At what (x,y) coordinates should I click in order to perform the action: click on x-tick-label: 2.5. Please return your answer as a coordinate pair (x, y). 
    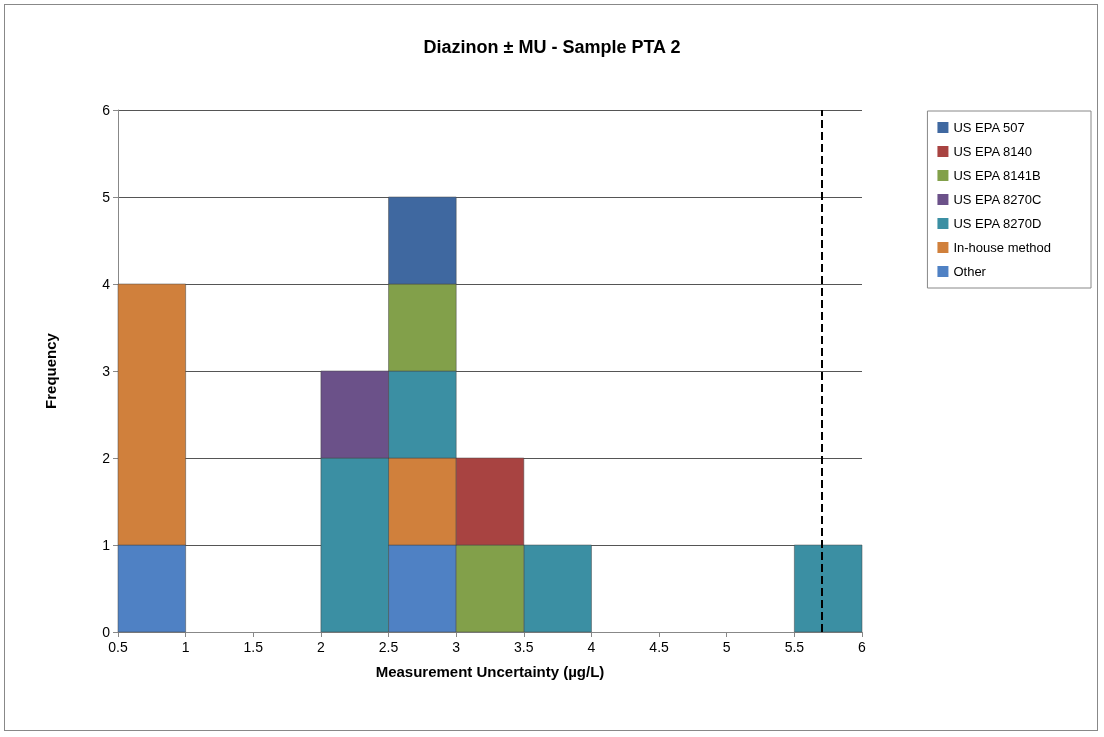
    Looking at the image, I should click on (388, 647).